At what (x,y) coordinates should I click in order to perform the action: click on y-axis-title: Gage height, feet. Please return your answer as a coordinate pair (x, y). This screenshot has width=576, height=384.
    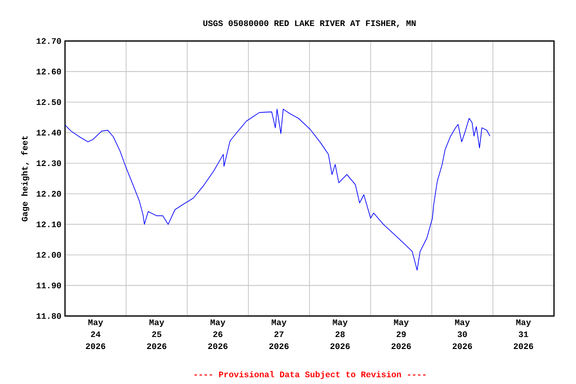
    Looking at the image, I should click on (25, 179).